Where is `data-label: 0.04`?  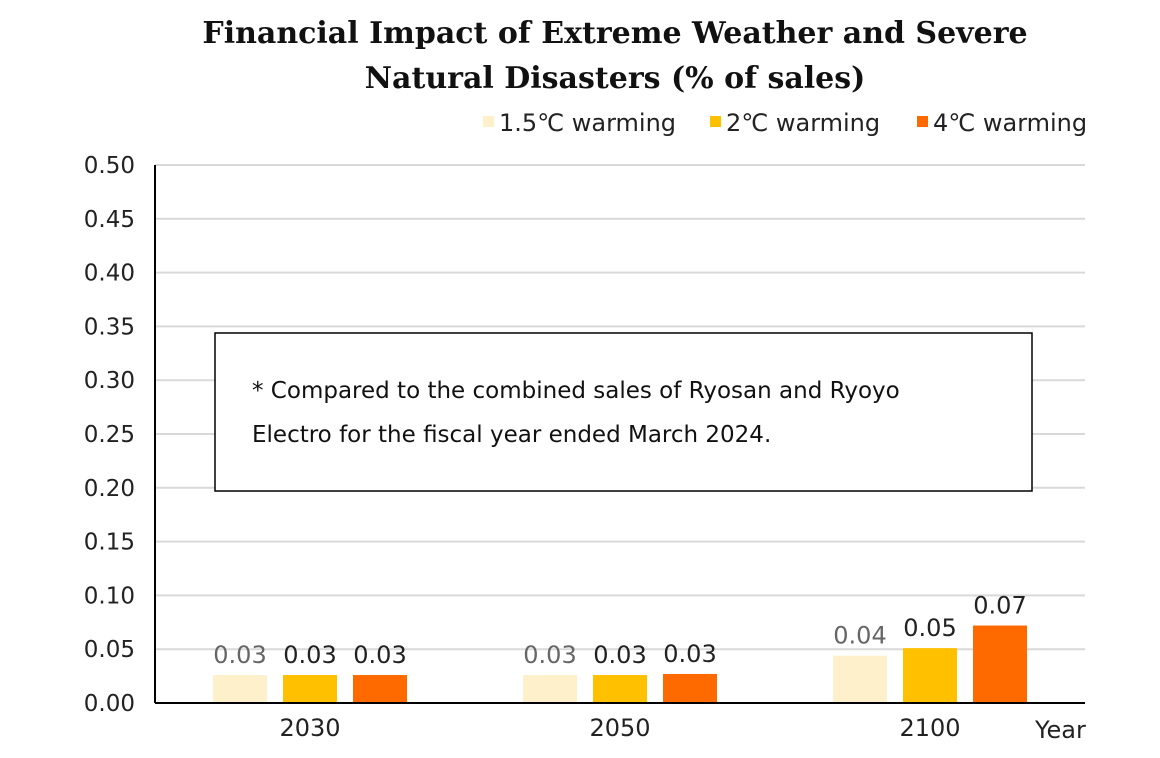 data-label: 0.04 is located at coordinates (859, 636).